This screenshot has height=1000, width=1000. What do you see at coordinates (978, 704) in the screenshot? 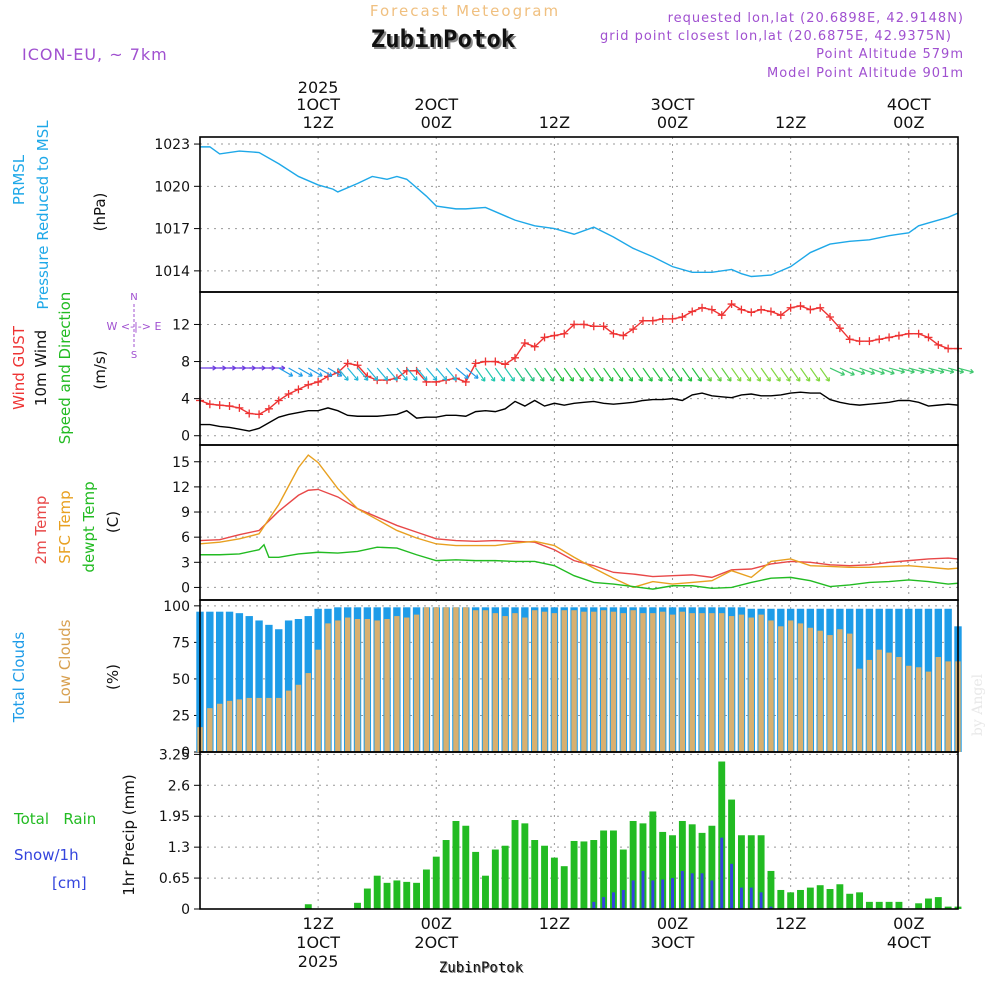
I see `credit-watermark: by Angel` at bounding box center [978, 704].